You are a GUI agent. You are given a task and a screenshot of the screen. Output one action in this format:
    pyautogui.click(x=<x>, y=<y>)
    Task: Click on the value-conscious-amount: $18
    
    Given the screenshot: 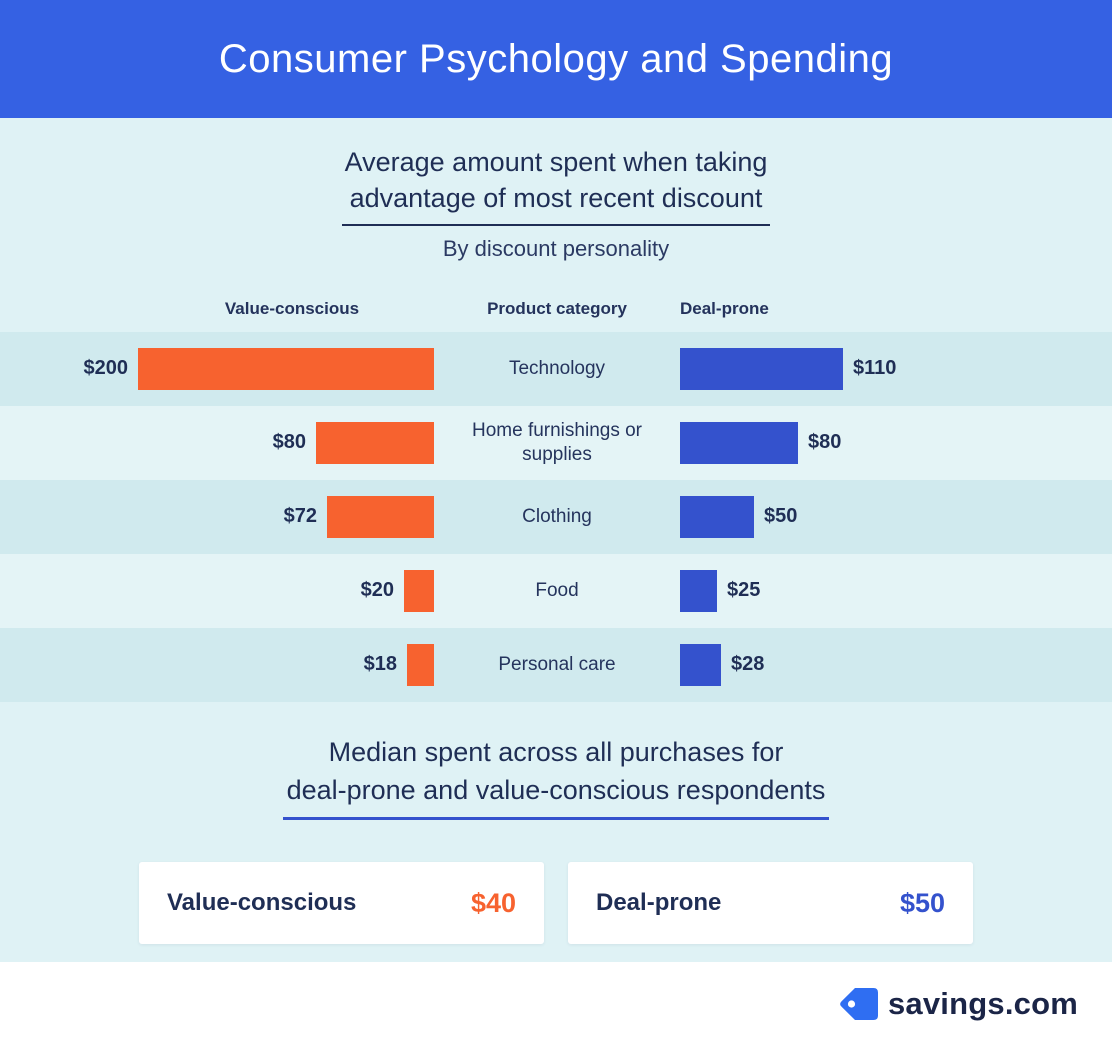 What is the action you would take?
    pyautogui.click(x=380, y=664)
    